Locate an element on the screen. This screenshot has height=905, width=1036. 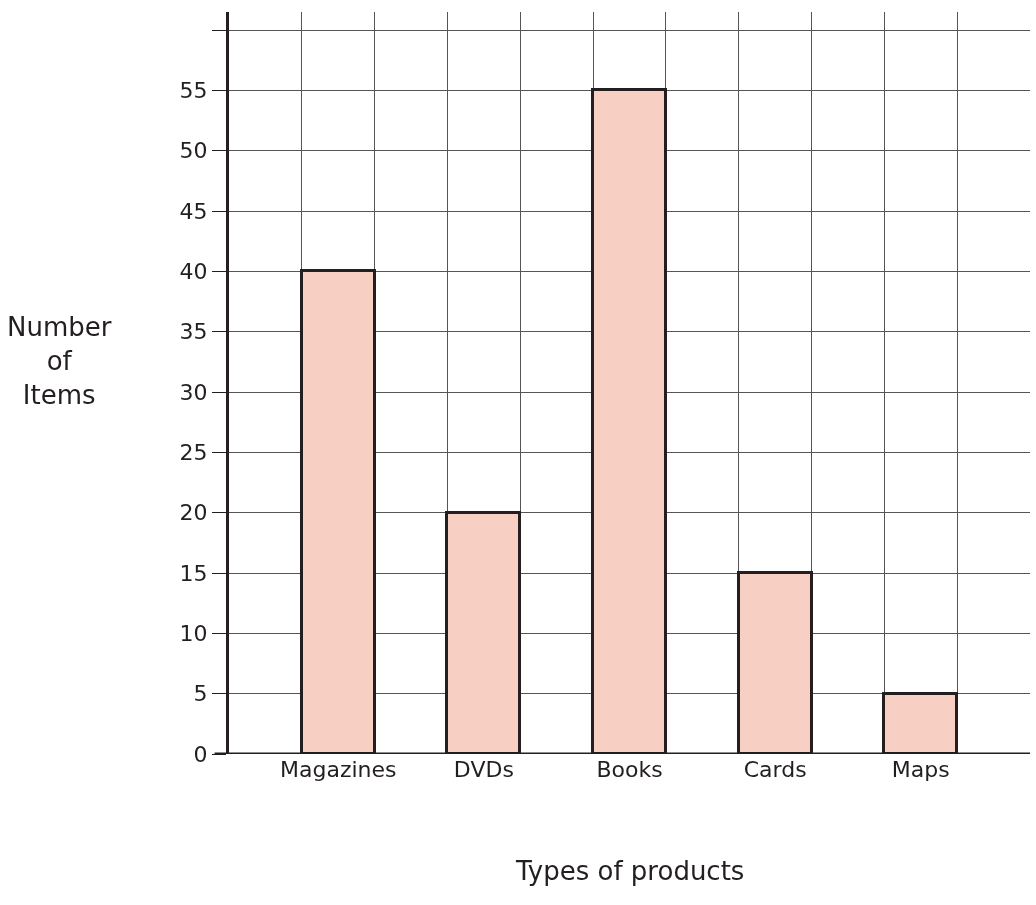
y-tick-label: 30 is located at coordinates (193, 392).